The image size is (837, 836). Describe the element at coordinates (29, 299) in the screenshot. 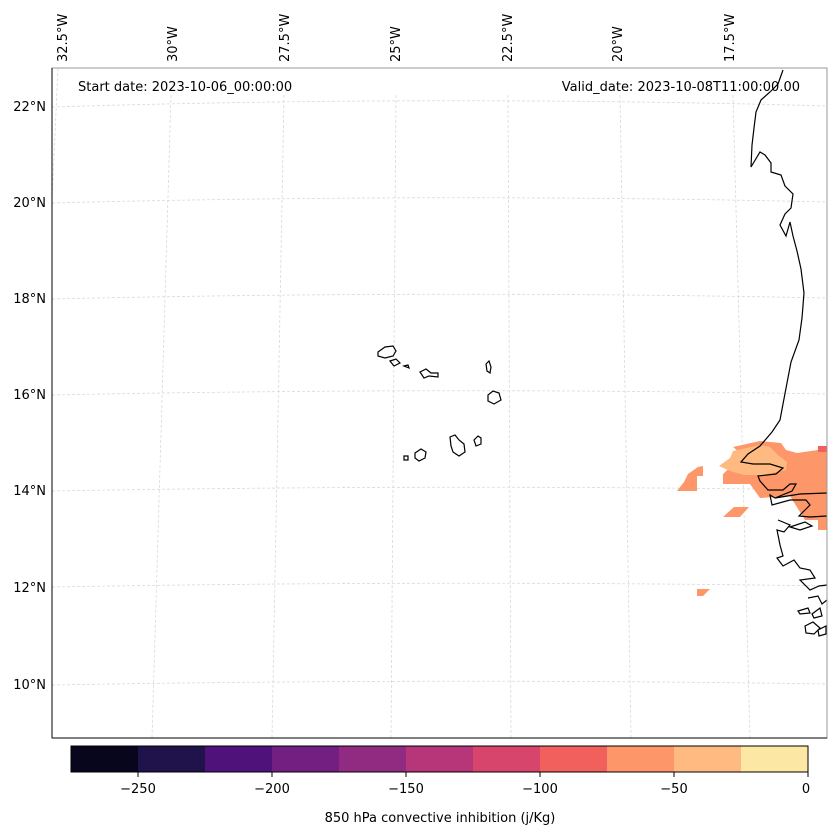

I see `lat-label-18: 18°N` at that location.